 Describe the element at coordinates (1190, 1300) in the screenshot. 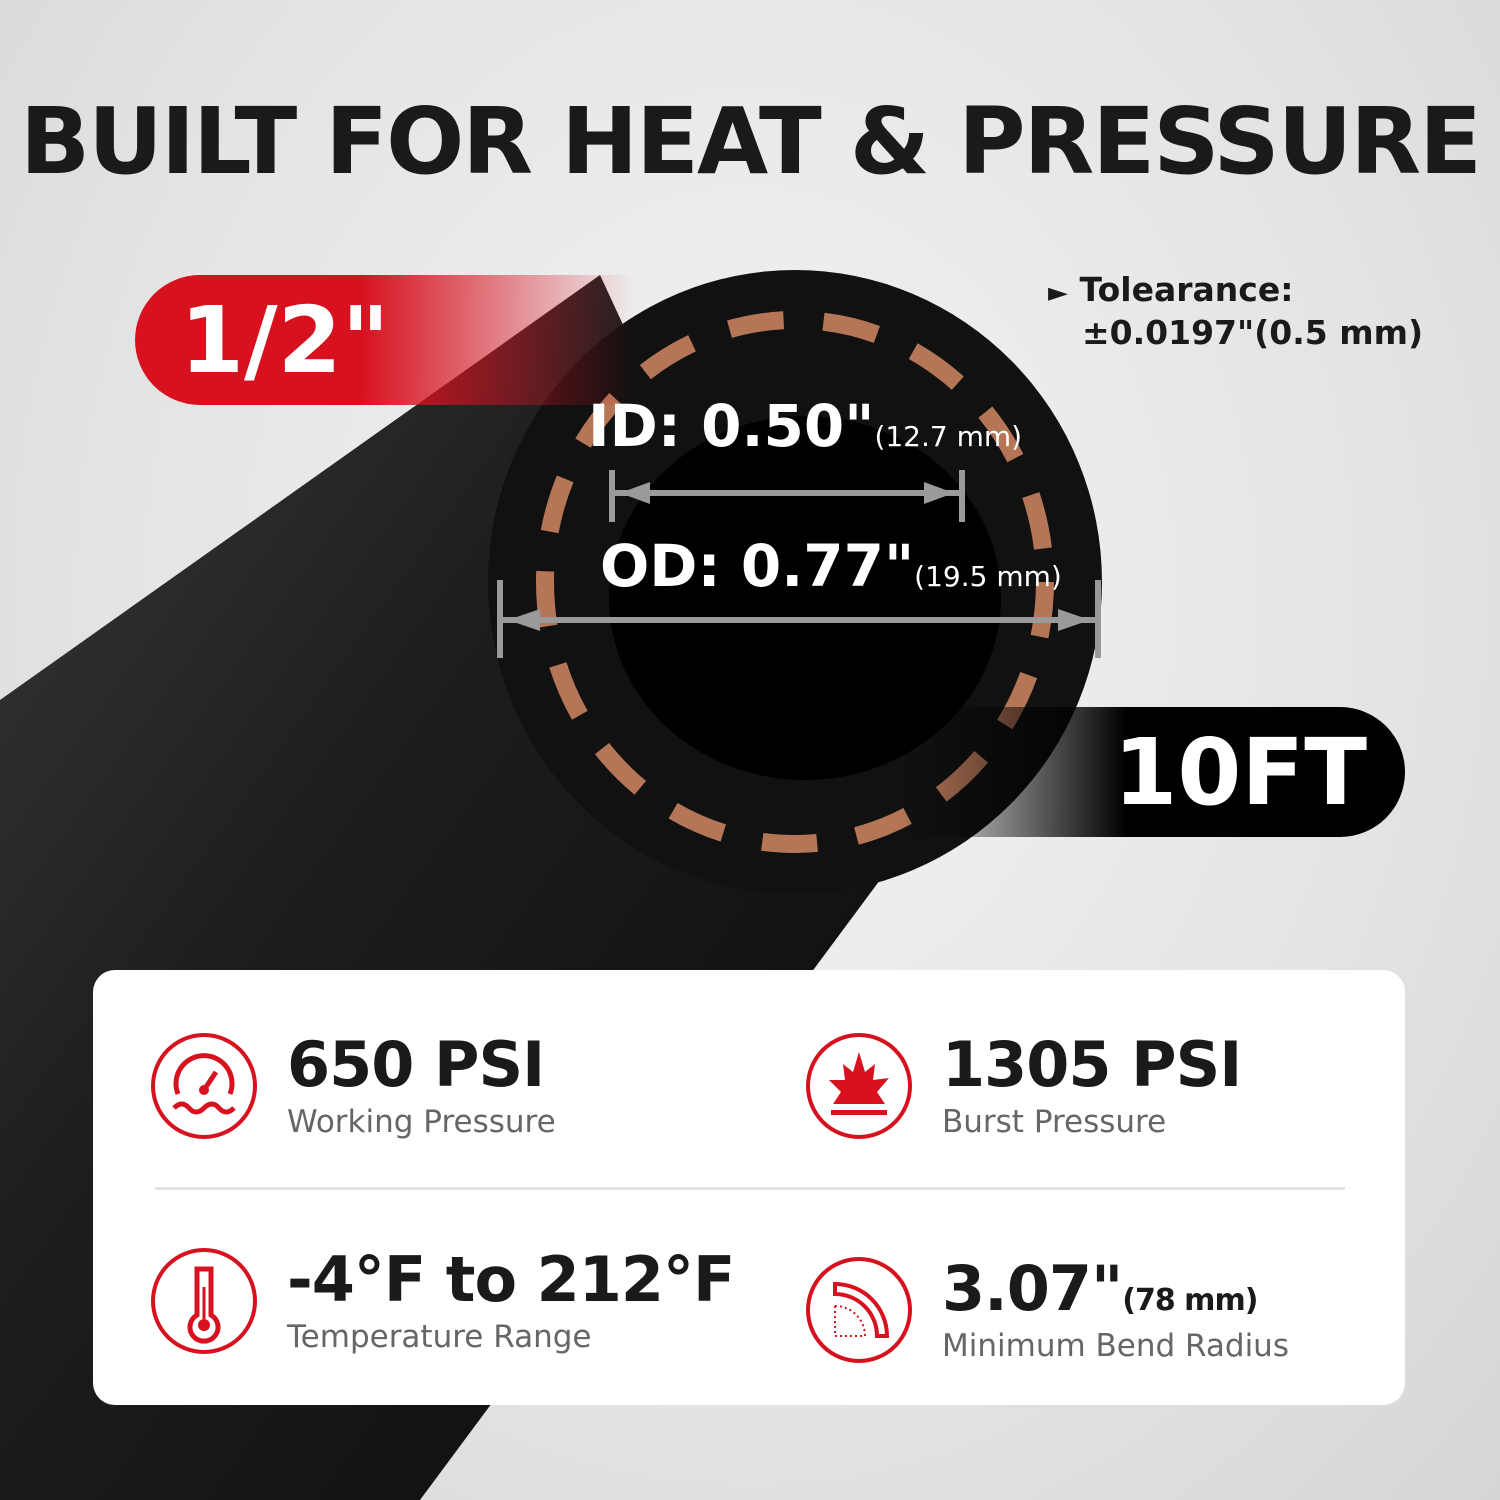

I see `spec-value-metric: (78 mm)` at that location.